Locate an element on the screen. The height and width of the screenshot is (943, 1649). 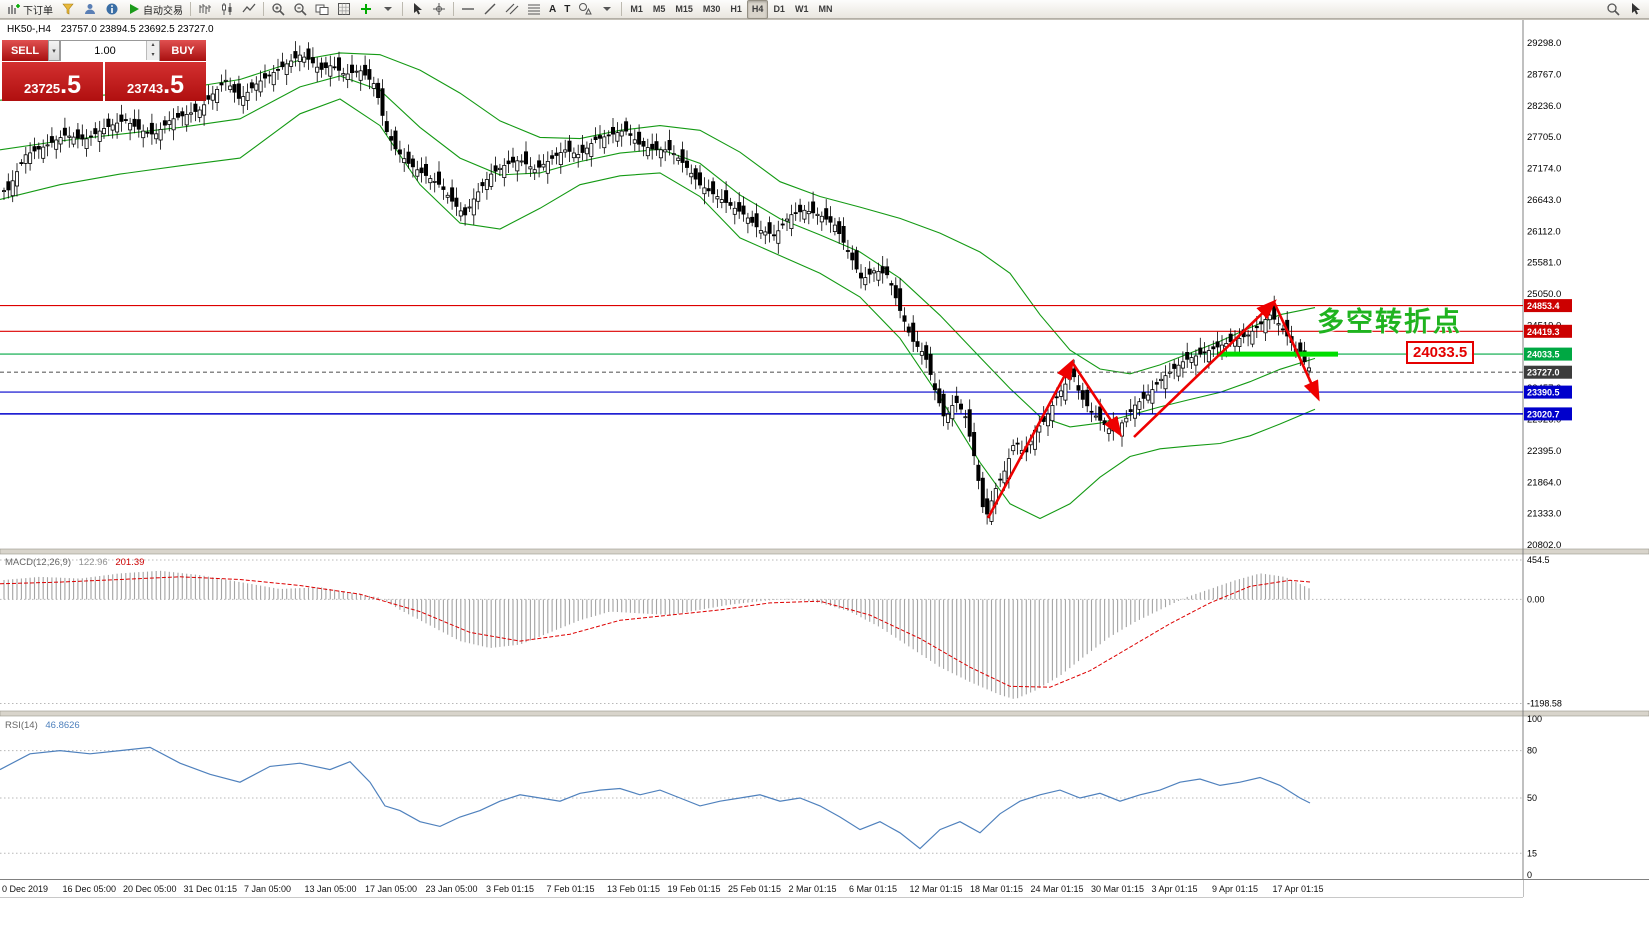
date-label: 17 Apr 01:15 is located at coordinates (1298, 889).